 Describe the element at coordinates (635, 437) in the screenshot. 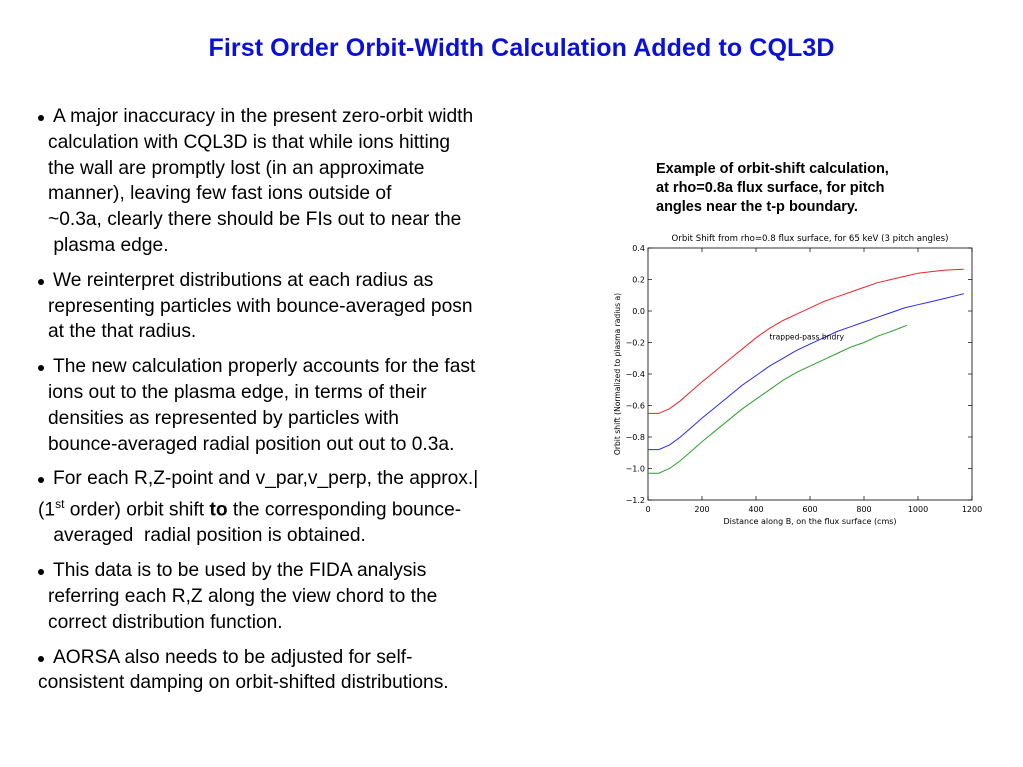

I see `y-tick-label: −0.8` at that location.